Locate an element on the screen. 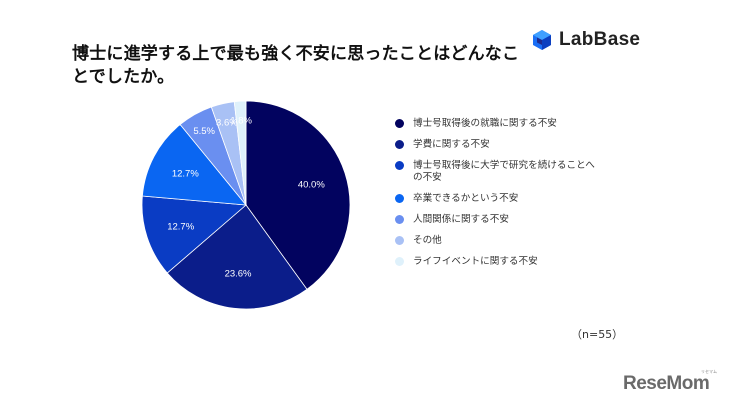  sample-size-note: （n=55） is located at coordinates (597, 334).